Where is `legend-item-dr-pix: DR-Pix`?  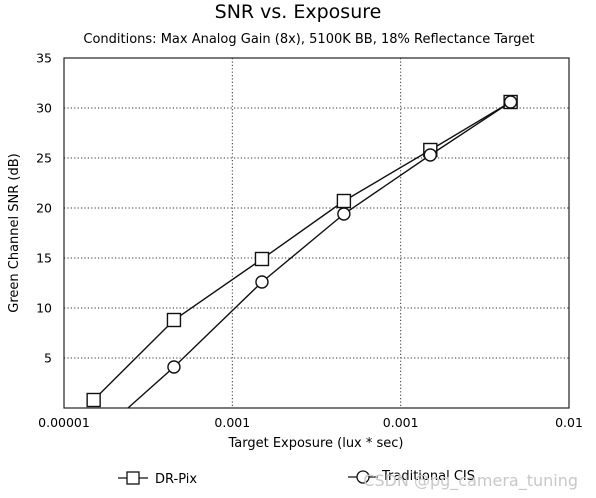
legend-item-dr-pix: DR-Pix is located at coordinates (157, 479).